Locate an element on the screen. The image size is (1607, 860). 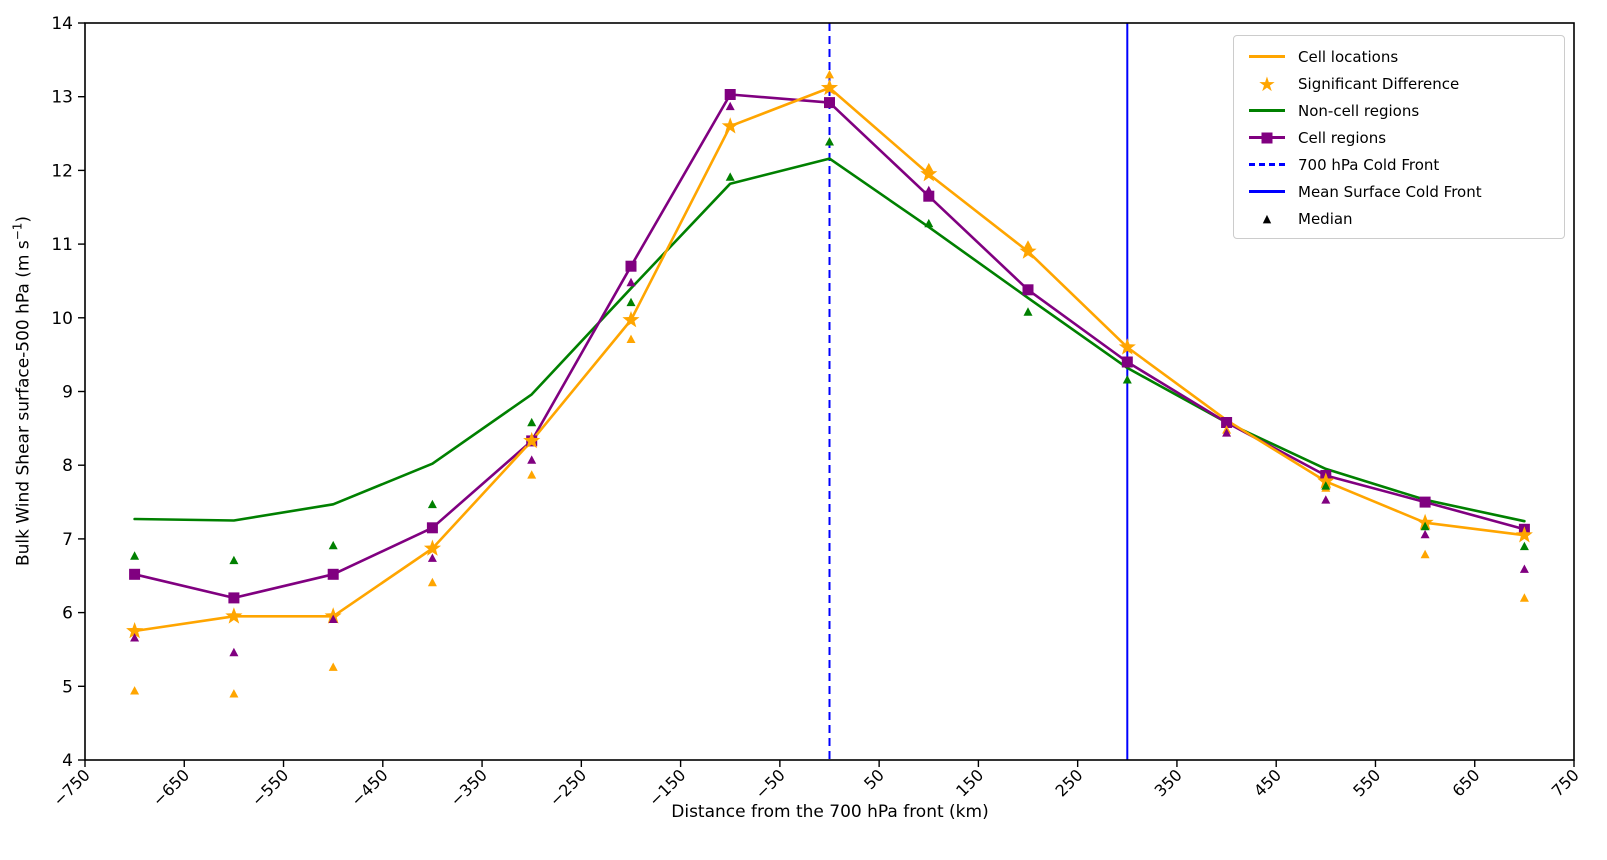
dashed-line-icon is located at coordinates (1267, 164).